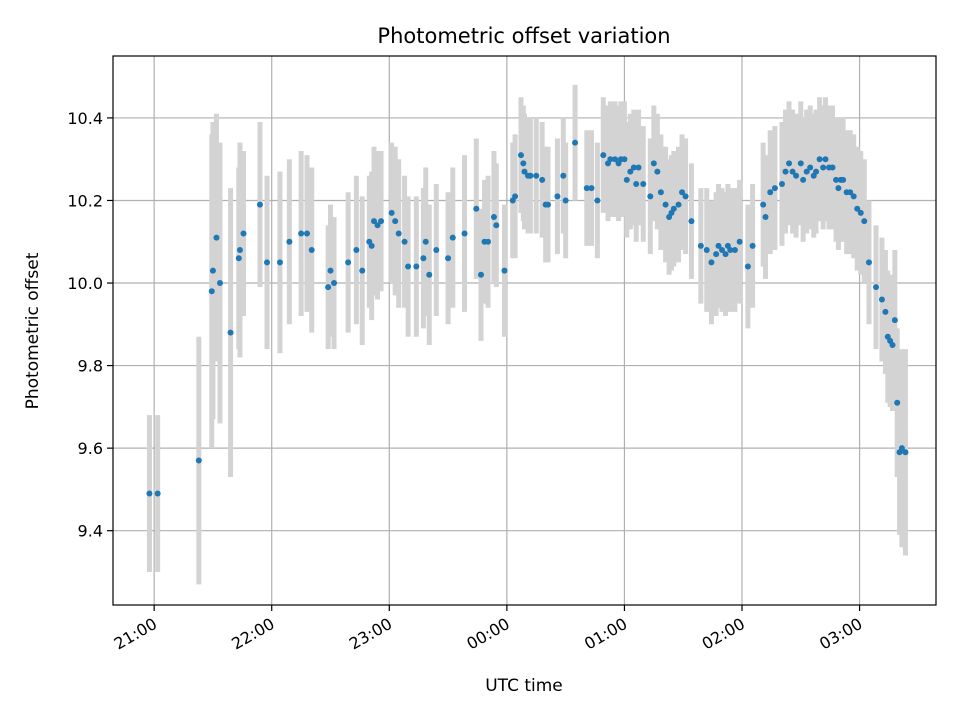 Image resolution: width=960 pixels, height=720 pixels. What do you see at coordinates (33, 330) in the screenshot?
I see `y-axis-label: Photometric offset` at bounding box center [33, 330].